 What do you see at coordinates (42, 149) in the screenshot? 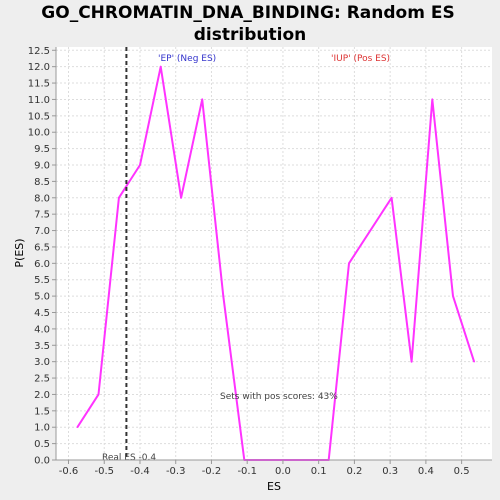
I see `y-tick-label-19: 9.5` at bounding box center [42, 149].